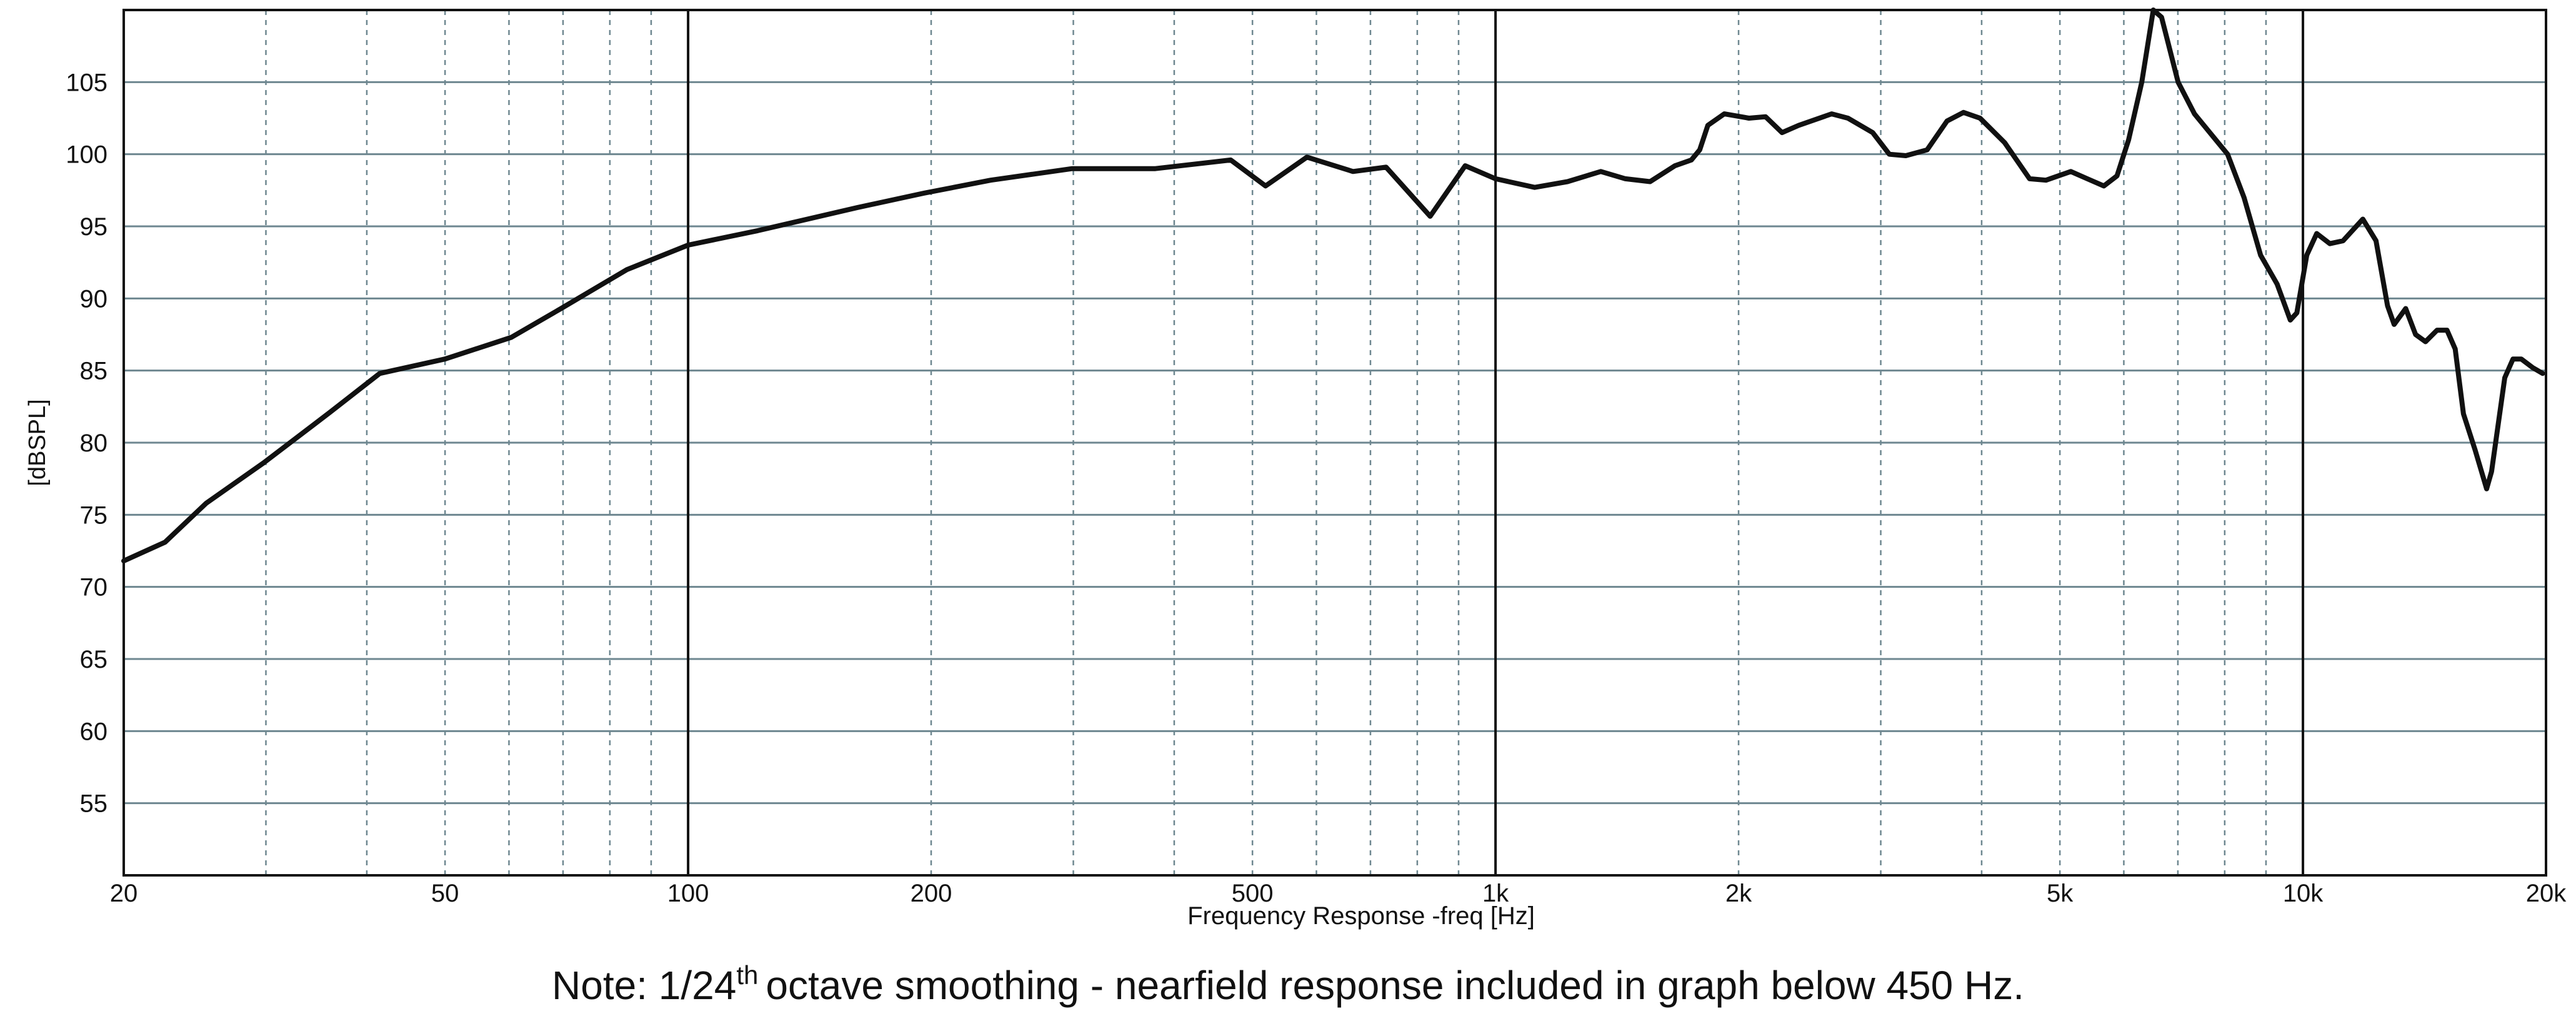  Describe the element at coordinates (94, 731) in the screenshot. I see `y-tick-label: 60` at that location.